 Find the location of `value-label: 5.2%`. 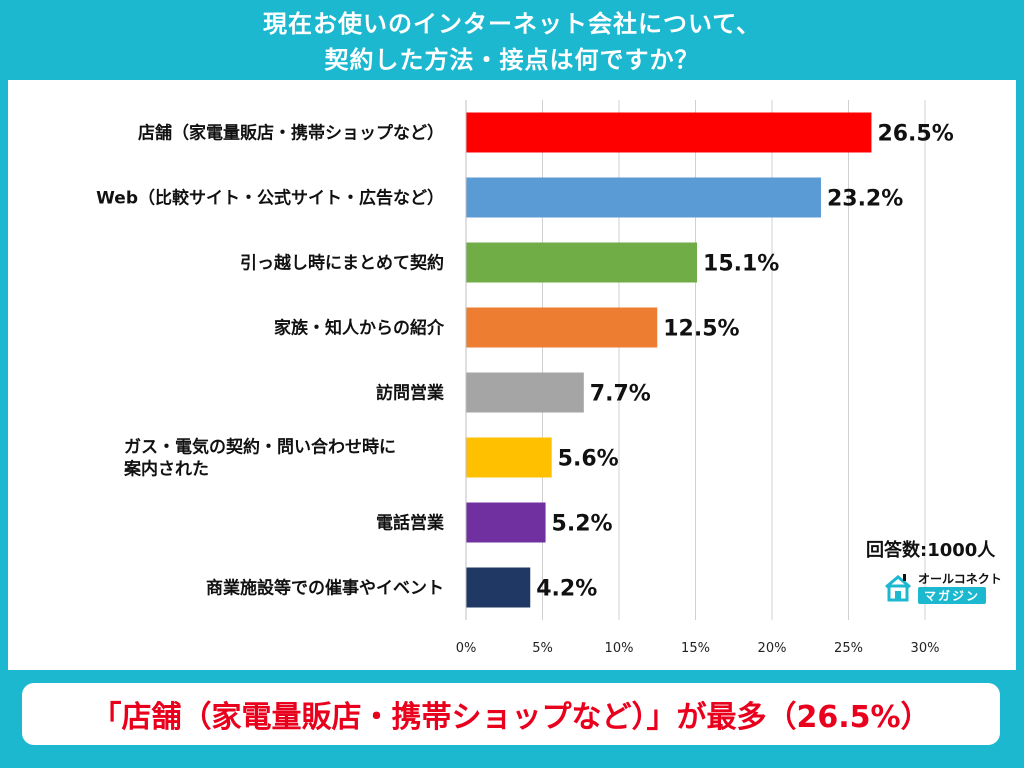

value-label: 5.2% is located at coordinates (582, 524).